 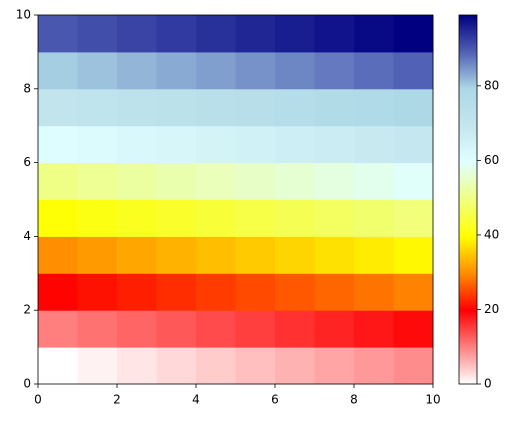 What do you see at coordinates (27, 162) in the screenshot?
I see `y-tick-label: 6` at bounding box center [27, 162].